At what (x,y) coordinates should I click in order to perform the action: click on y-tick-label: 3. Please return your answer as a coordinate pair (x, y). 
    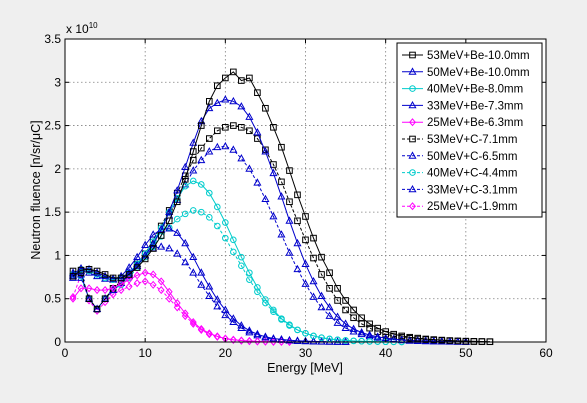
    Looking at the image, I should click on (57, 82).